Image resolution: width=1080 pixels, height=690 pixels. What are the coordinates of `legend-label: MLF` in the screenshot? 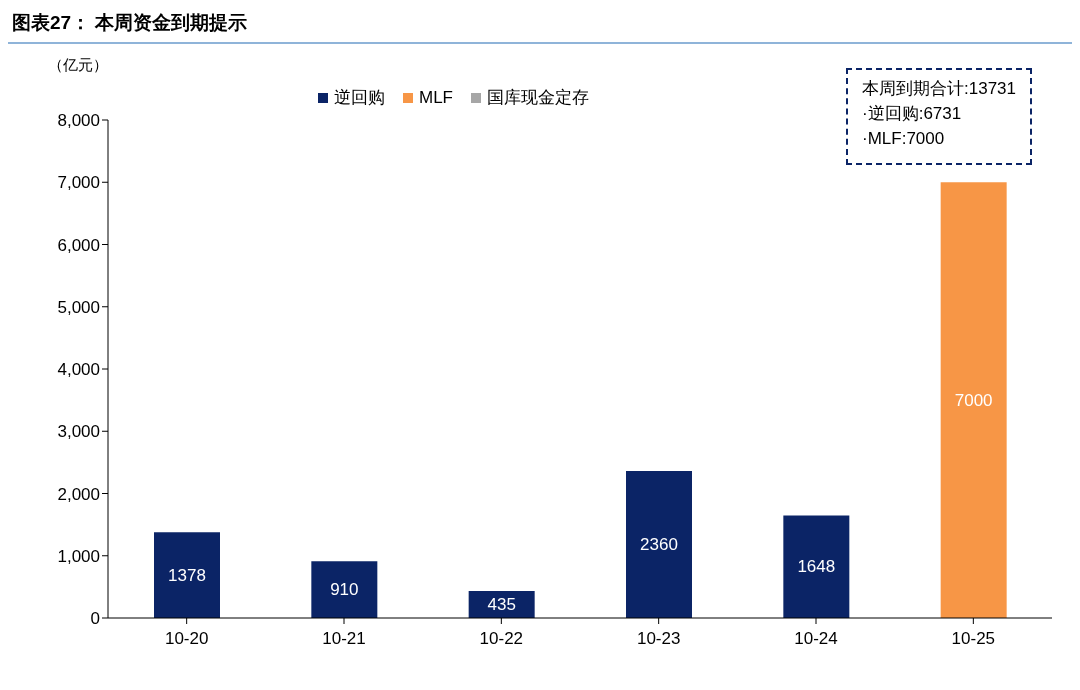 It's located at (436, 97).